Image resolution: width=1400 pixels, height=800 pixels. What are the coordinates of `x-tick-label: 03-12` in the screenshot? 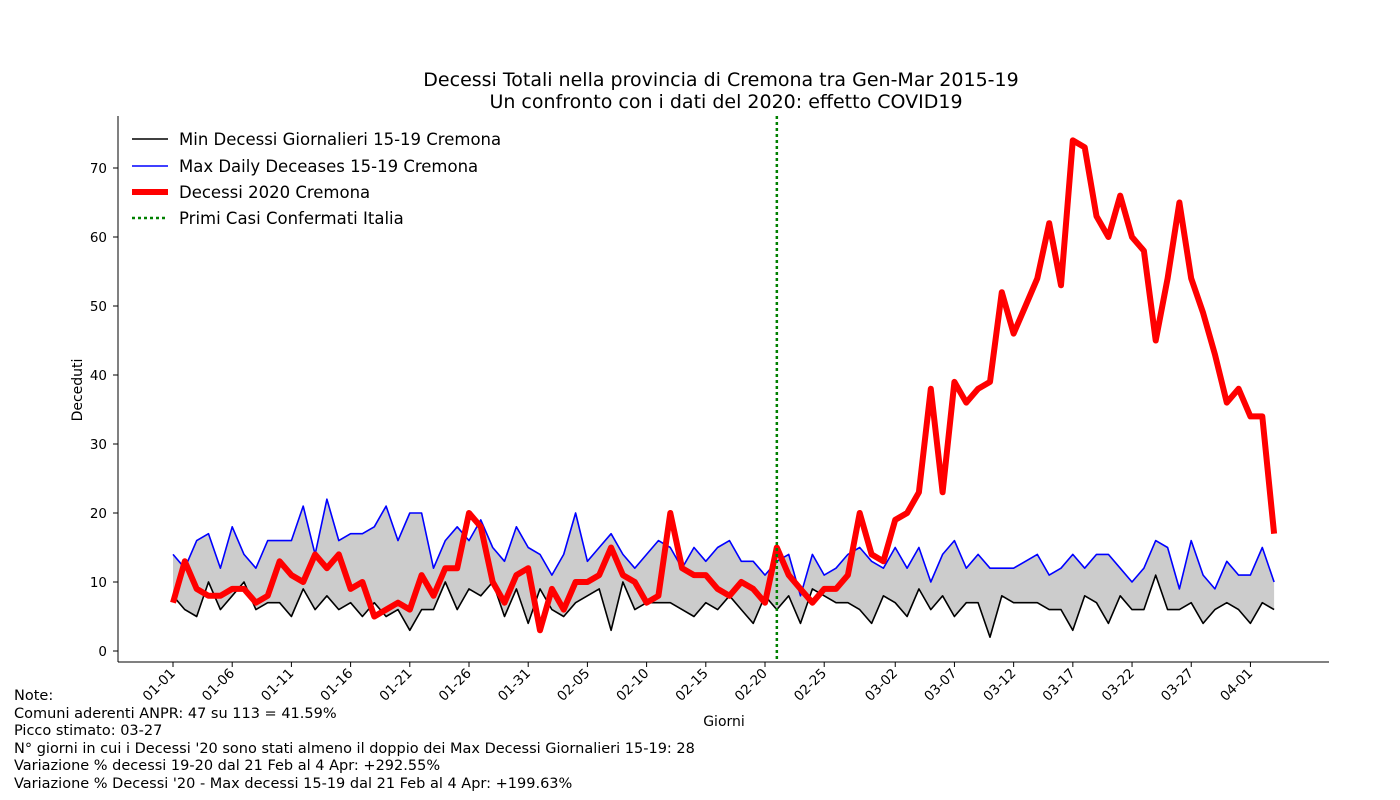 It's located at (999, 685).